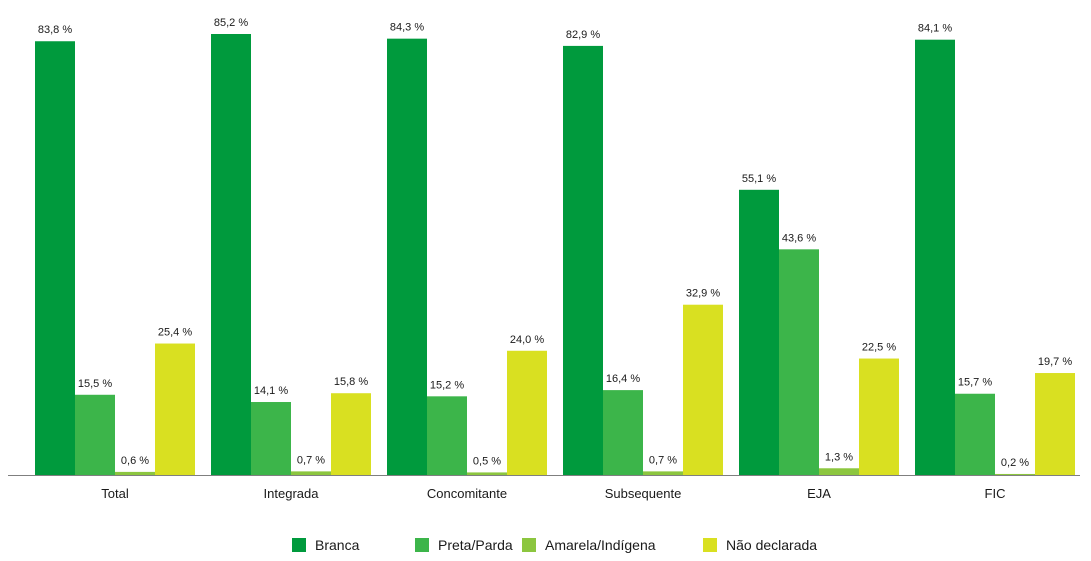 The width and height of the screenshot is (1091, 561). Describe the element at coordinates (1055, 362) in the screenshot. I see `data-label: 19,7 %` at that location.